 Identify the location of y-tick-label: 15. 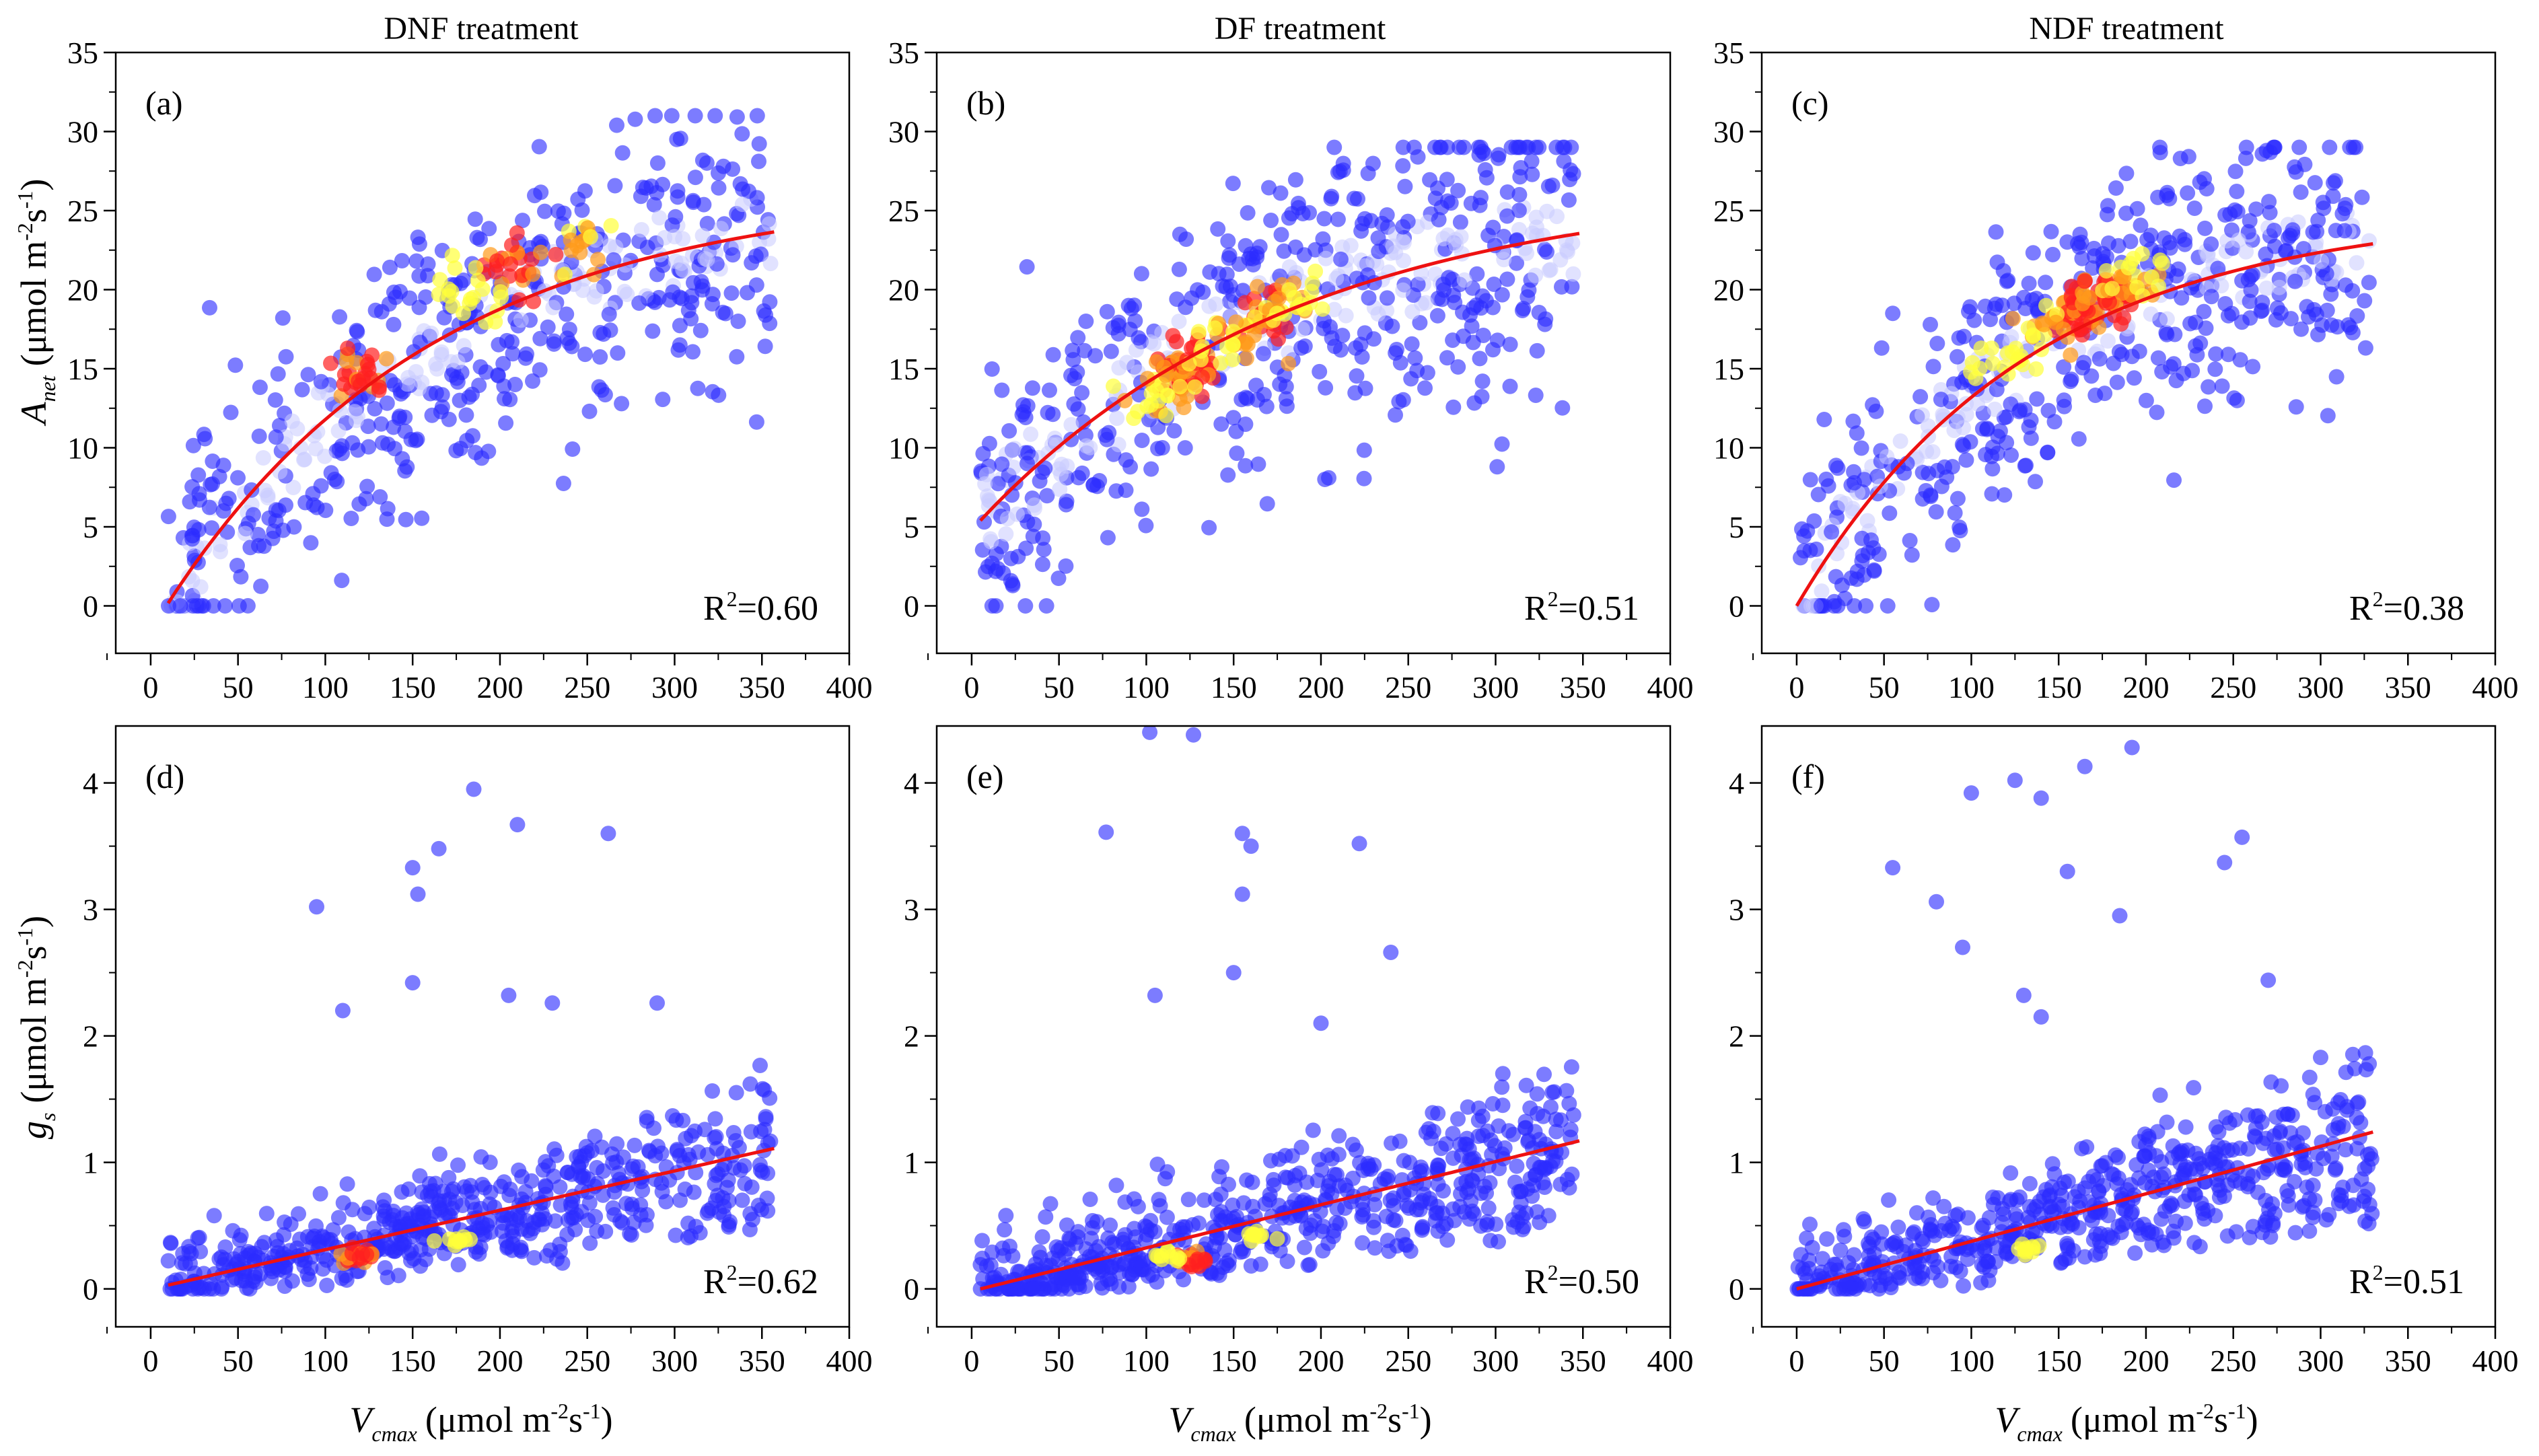
(903, 369).